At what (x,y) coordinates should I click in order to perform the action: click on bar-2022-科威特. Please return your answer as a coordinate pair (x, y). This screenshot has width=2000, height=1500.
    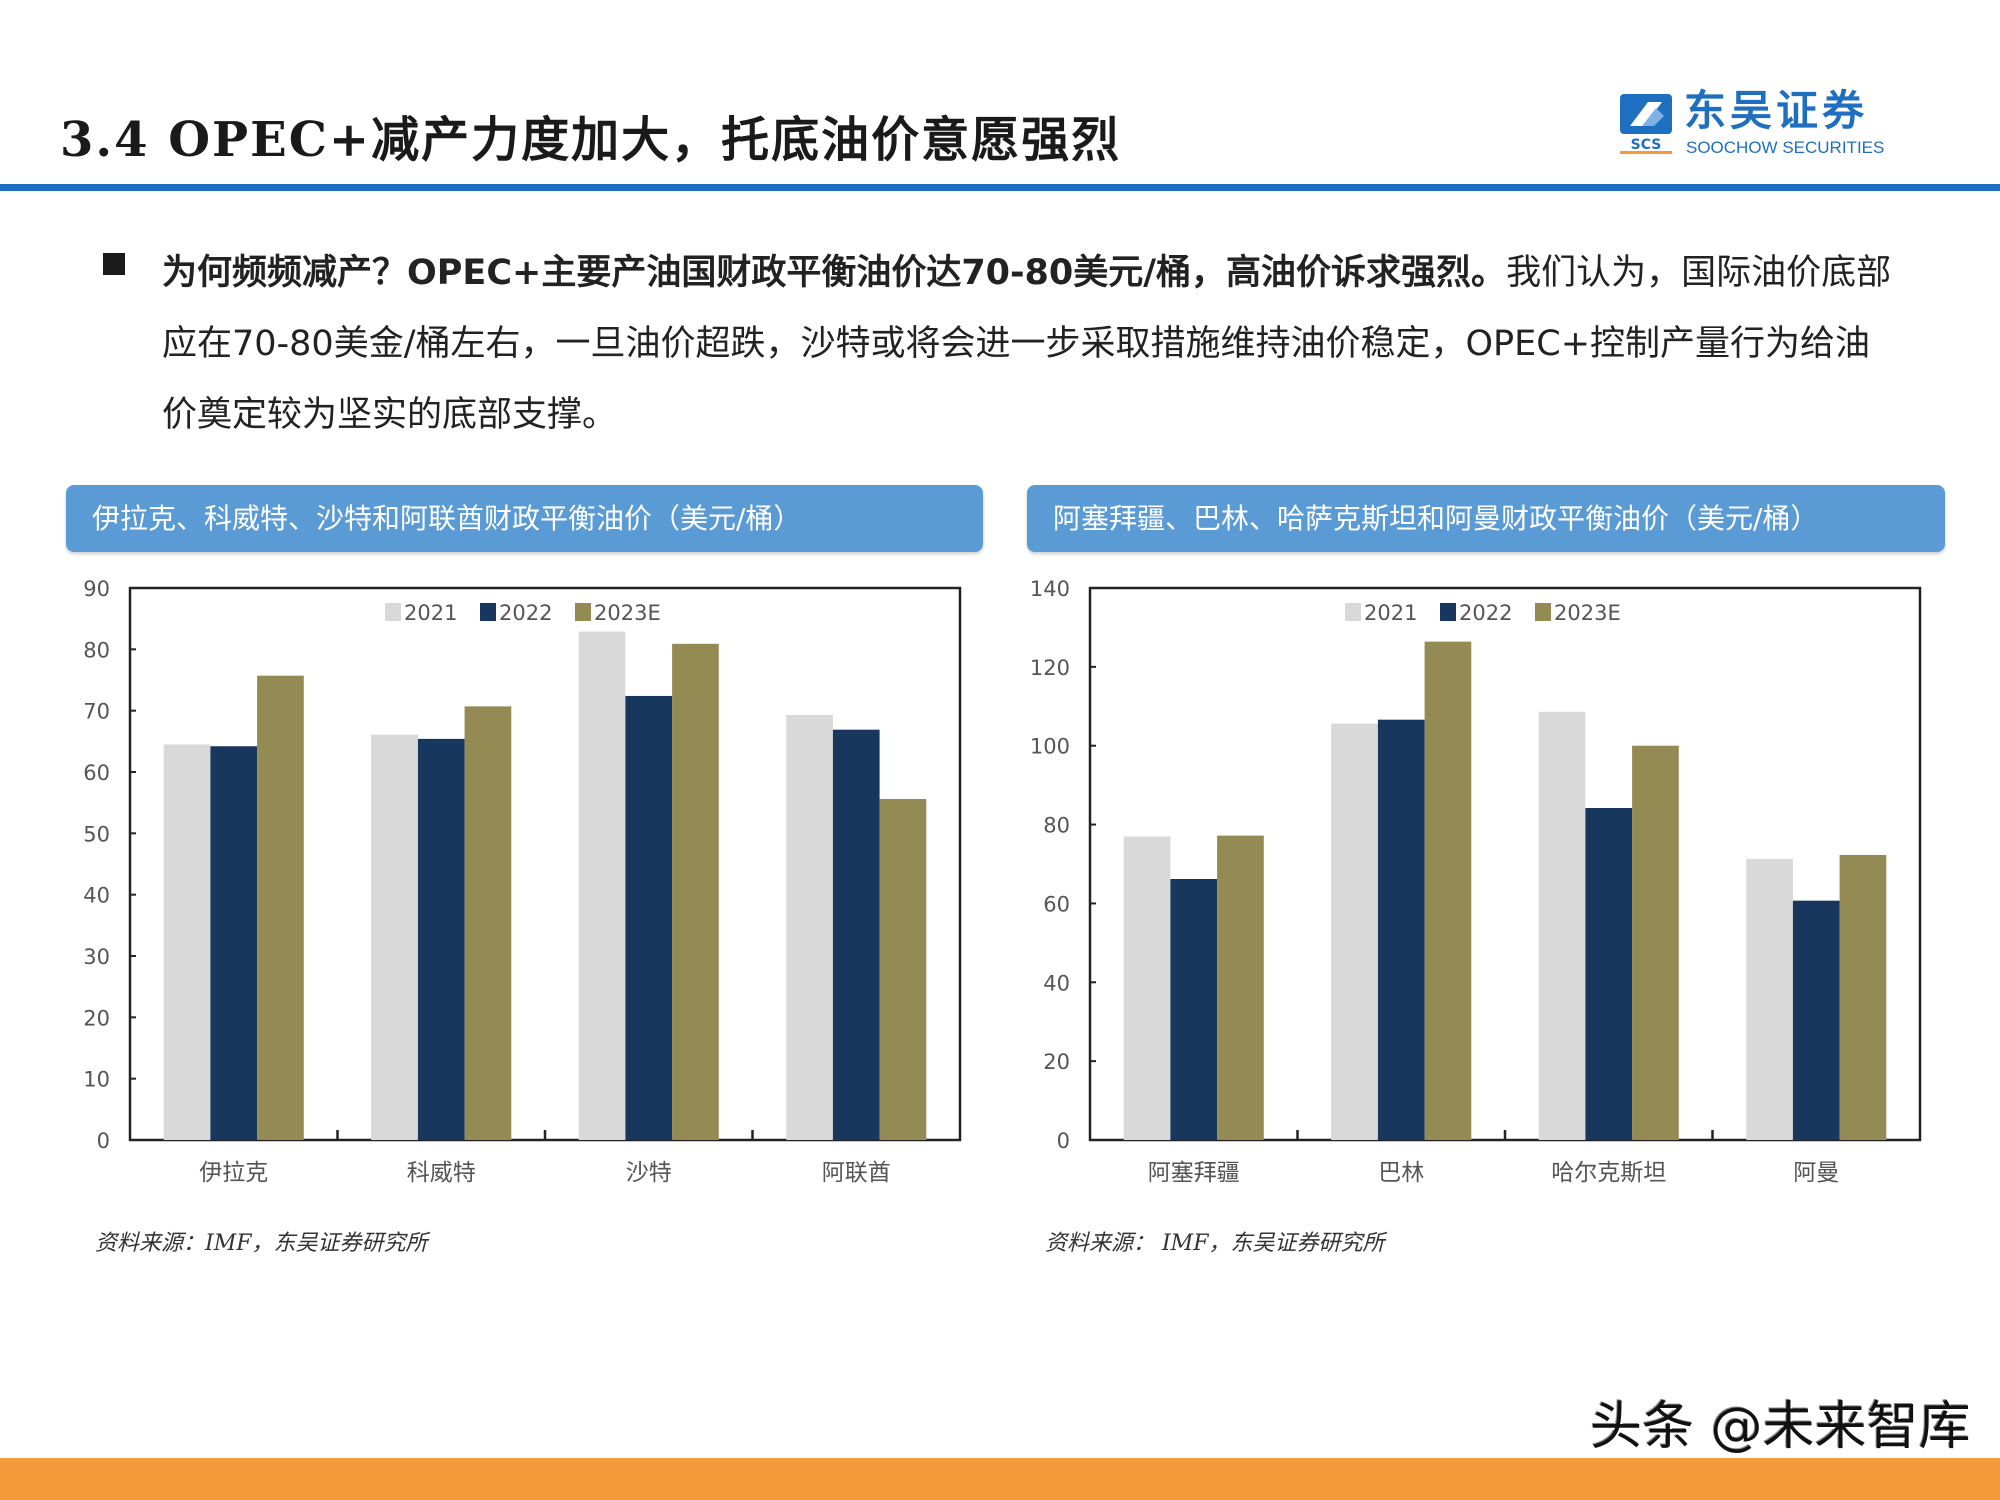
    Looking at the image, I should click on (441, 939).